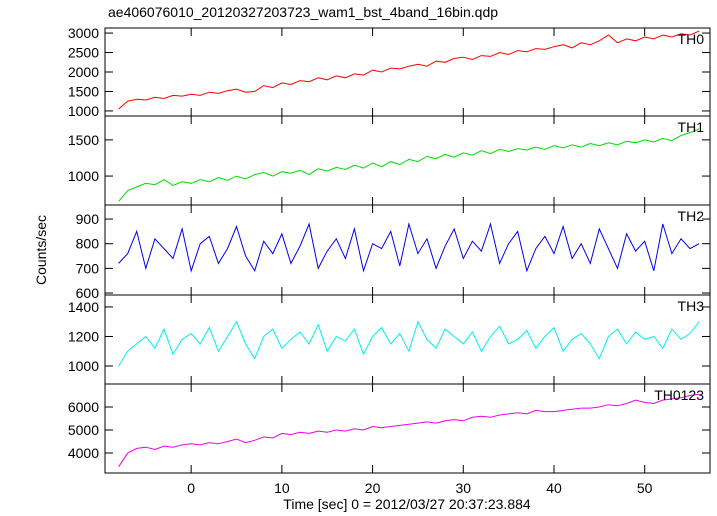 The image size is (717, 516). Describe the element at coordinates (88, 293) in the screenshot. I see `y-tick-label: 600` at that location.